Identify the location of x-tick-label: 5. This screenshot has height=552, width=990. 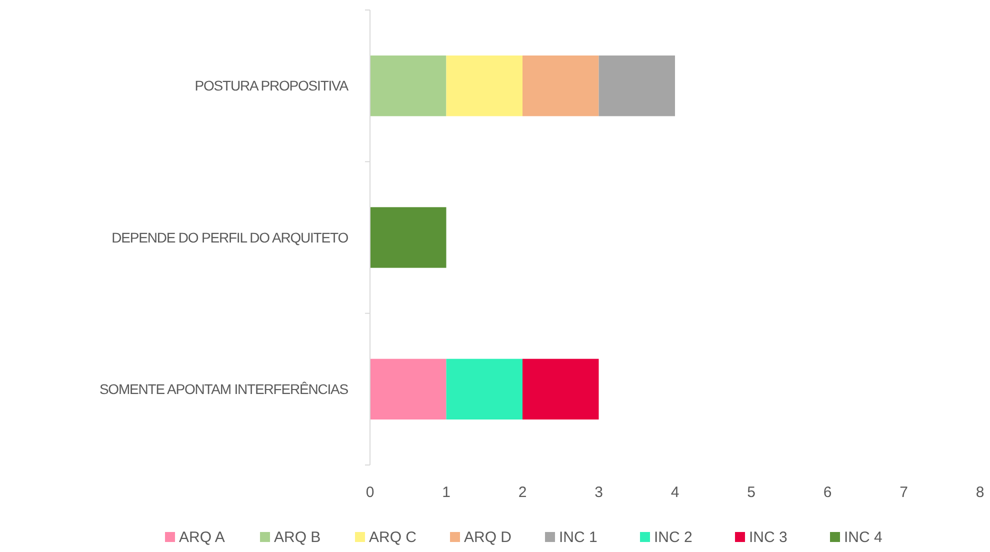
(751, 492).